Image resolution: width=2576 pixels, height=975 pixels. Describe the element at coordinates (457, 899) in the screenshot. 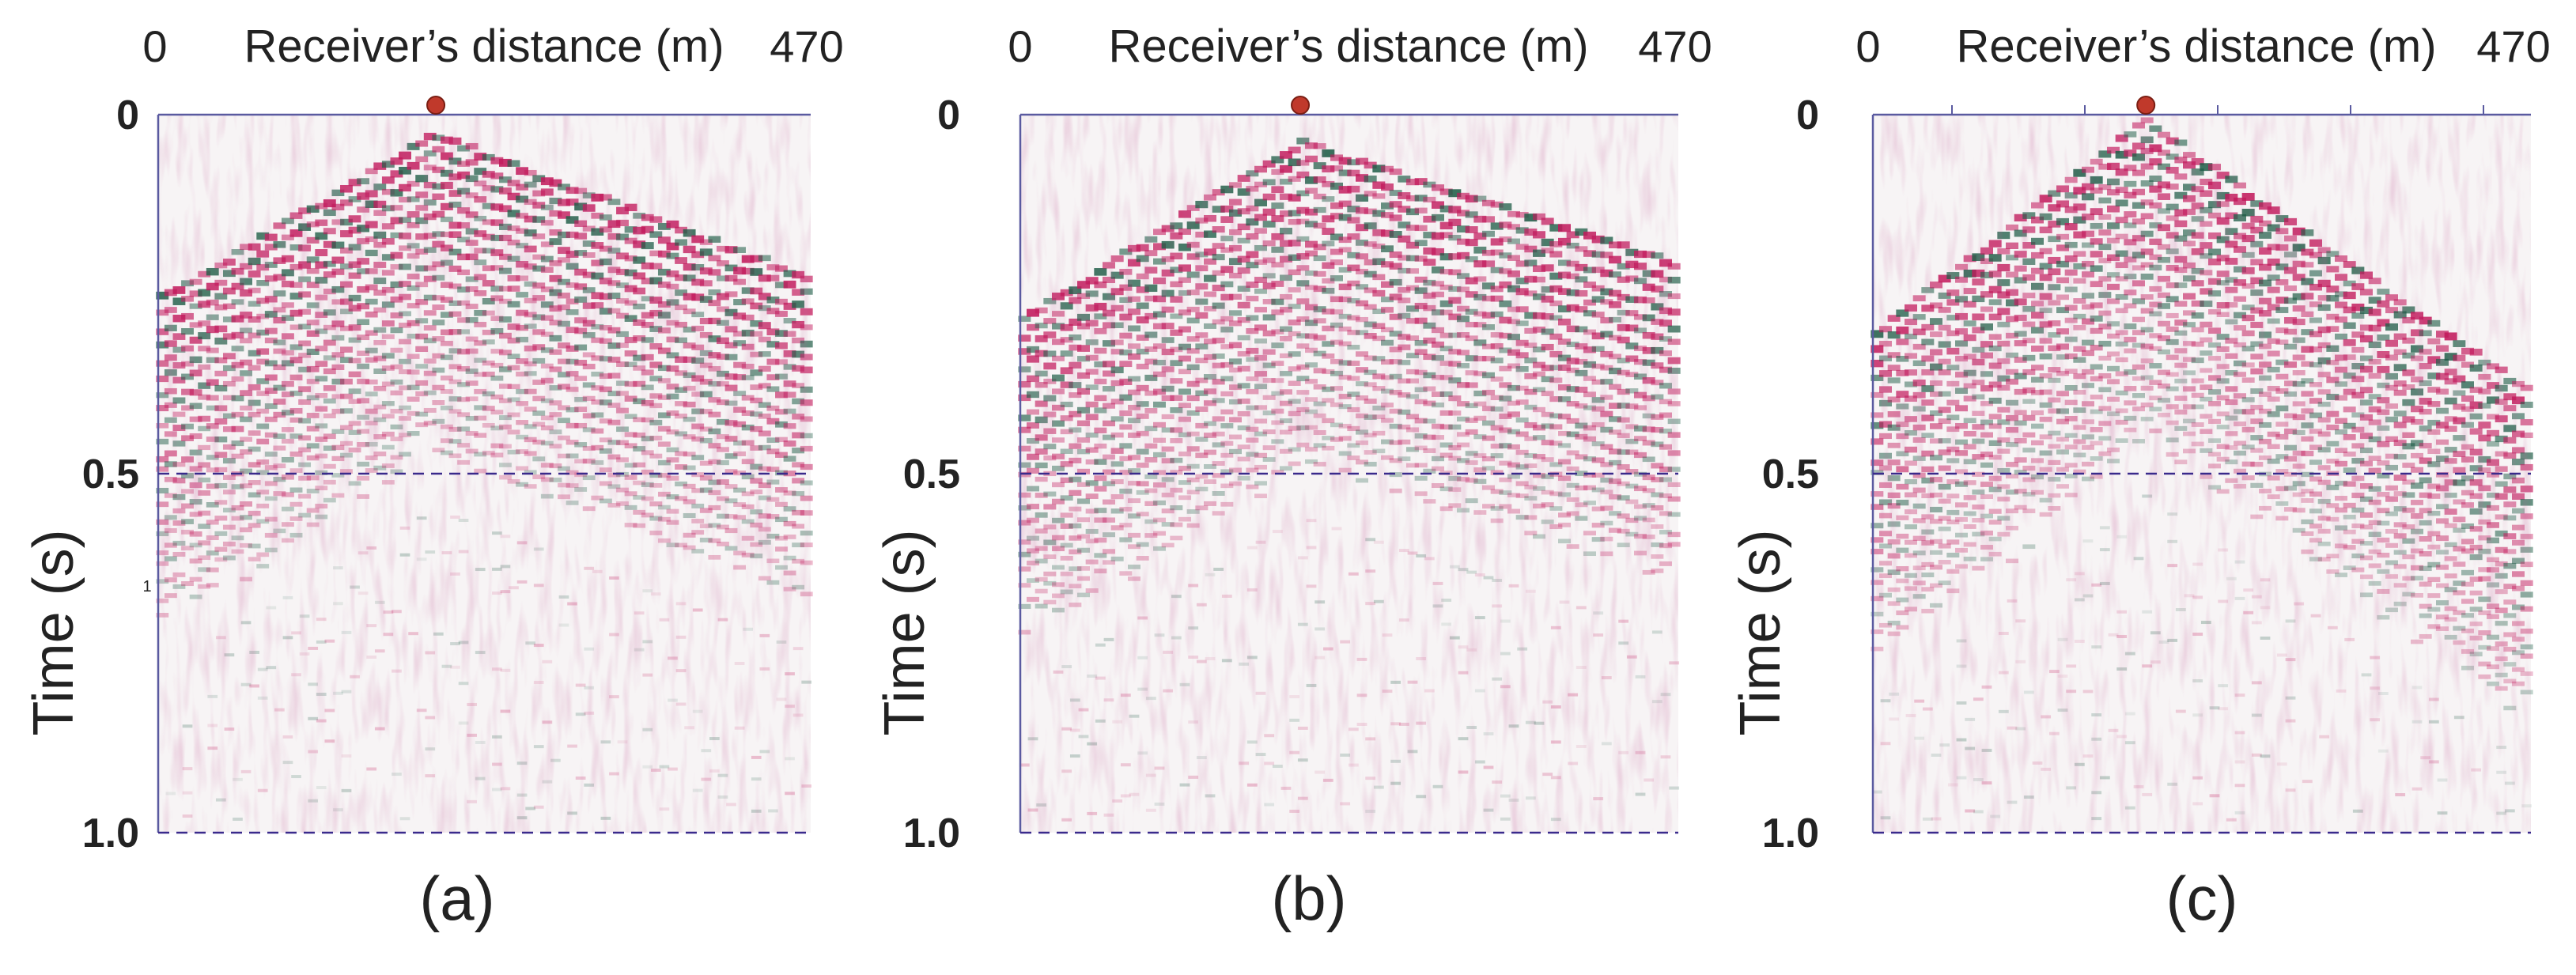

I see `panel-label: (a)` at that location.